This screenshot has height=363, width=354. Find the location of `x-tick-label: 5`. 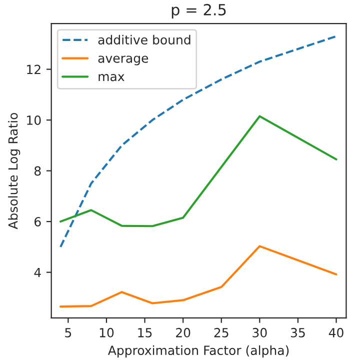

x-tick-label: 5 is located at coordinates (68, 333).